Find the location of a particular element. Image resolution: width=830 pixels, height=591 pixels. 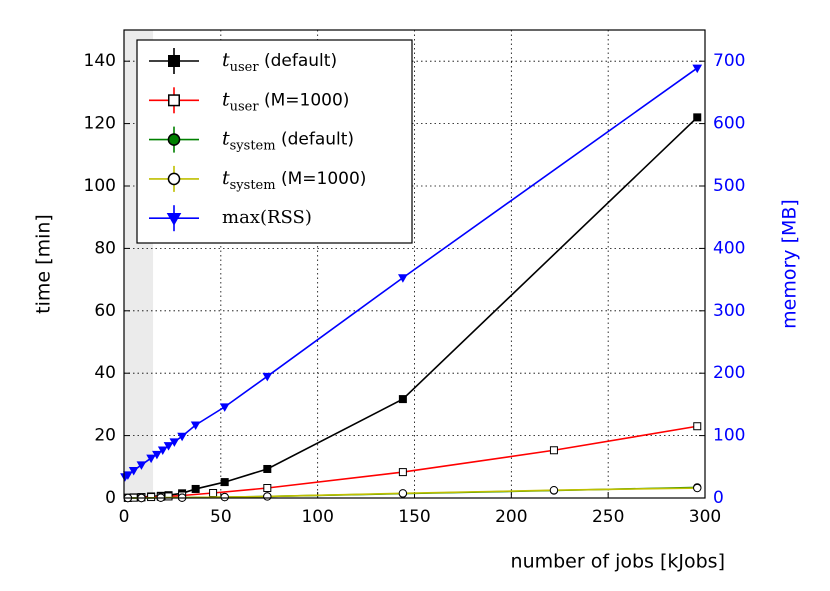

y-tick-label: 120 is located at coordinates (100, 124).